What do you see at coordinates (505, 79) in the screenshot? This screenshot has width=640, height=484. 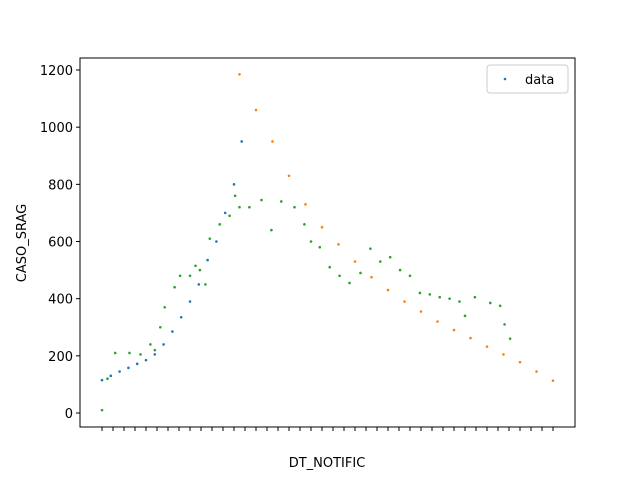 I see `legend-marker` at bounding box center [505, 79].